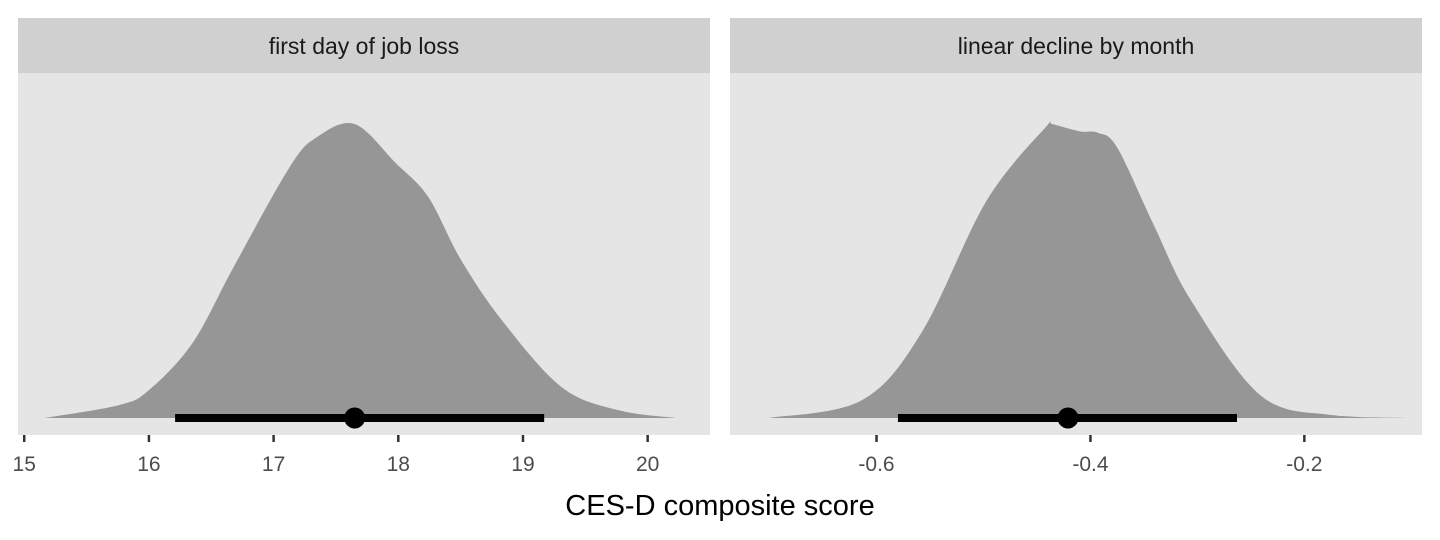 This screenshot has width=1440, height=540. Describe the element at coordinates (273, 464) in the screenshot. I see `x-tick-label: 17` at that location.